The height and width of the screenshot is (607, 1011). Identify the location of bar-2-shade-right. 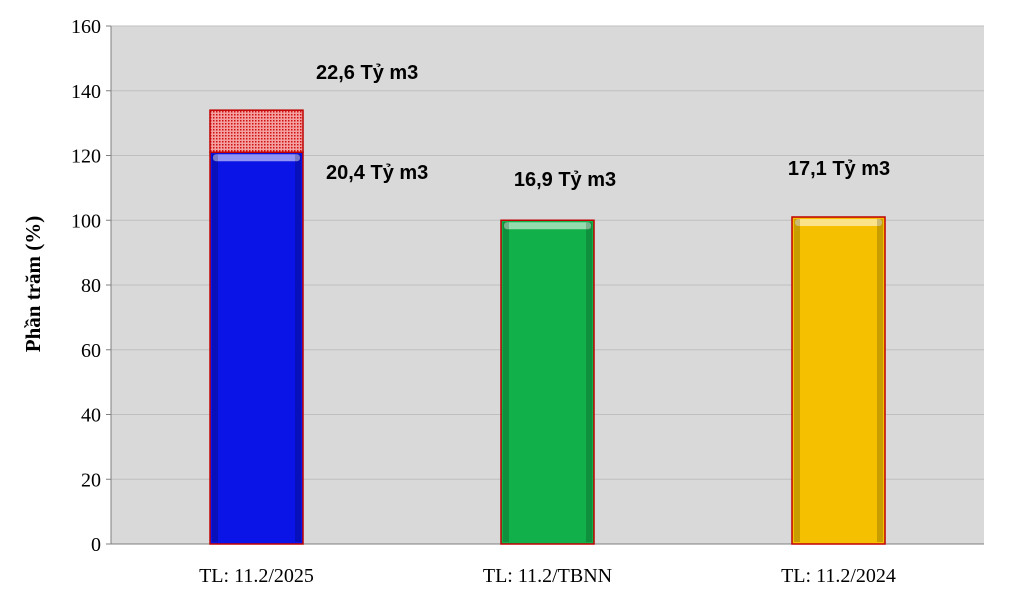
(589, 382).